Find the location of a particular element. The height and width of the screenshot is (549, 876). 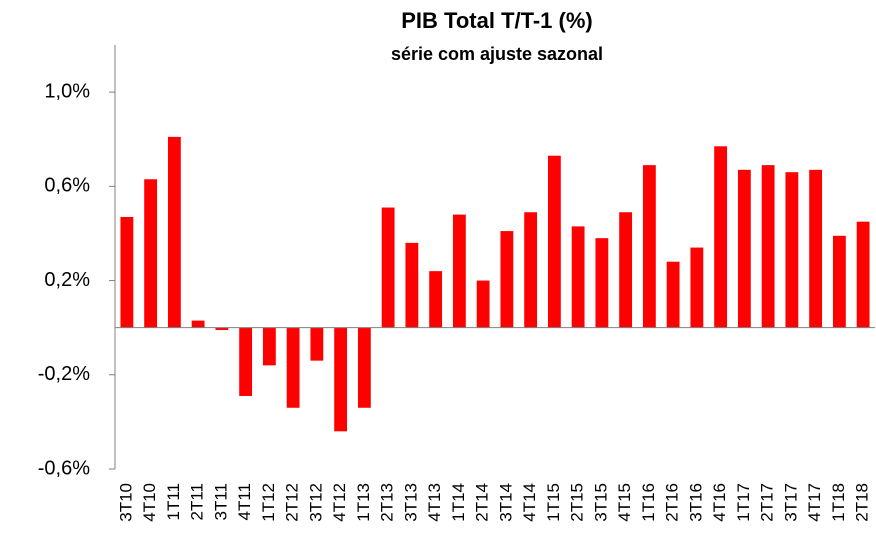

y-tick-label: 0,2% is located at coordinates (67, 280).